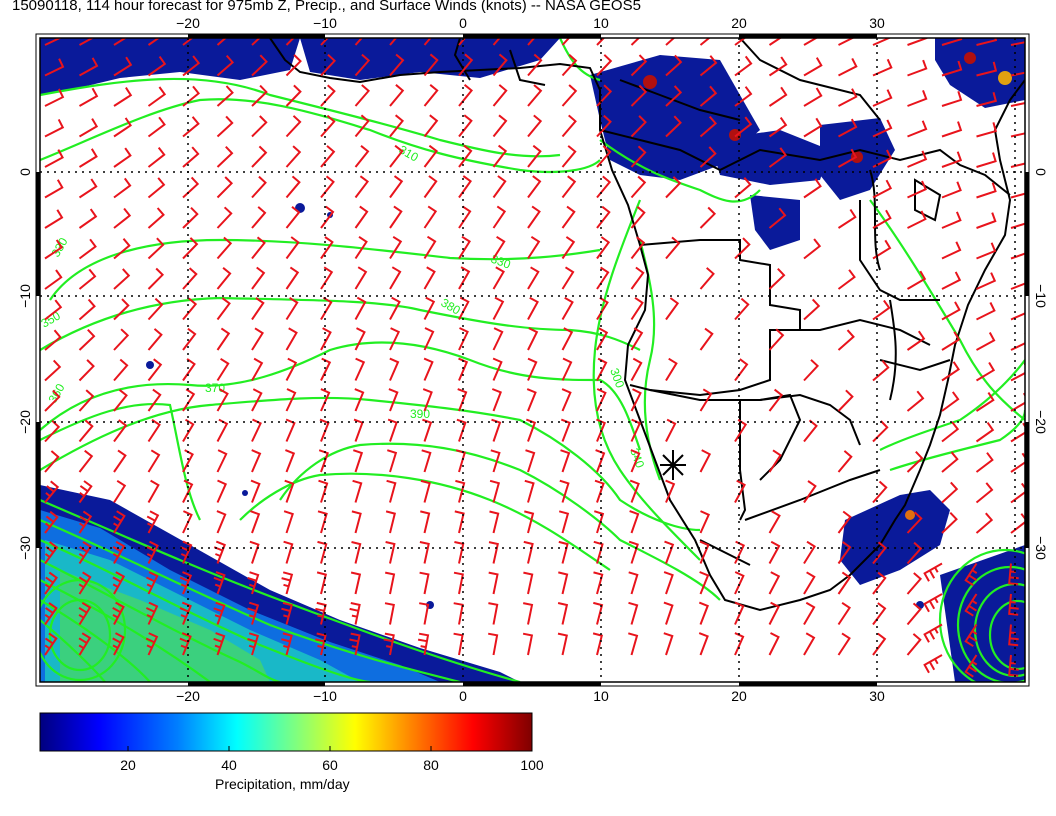  Describe the element at coordinates (25, 548) in the screenshot. I see `lat-tick-label: −30` at that location.